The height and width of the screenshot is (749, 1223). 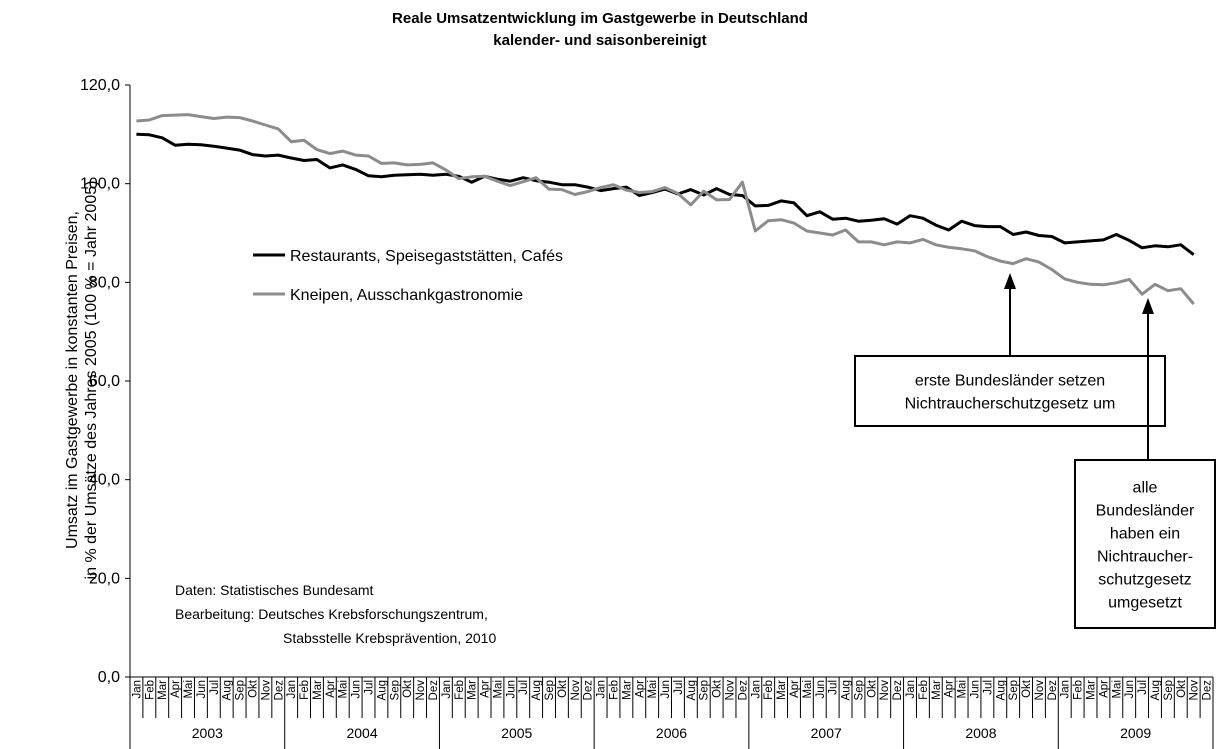 What do you see at coordinates (389, 638) in the screenshot?
I see `source-text: Stabsstelle Krebsprävention, 2010` at bounding box center [389, 638].